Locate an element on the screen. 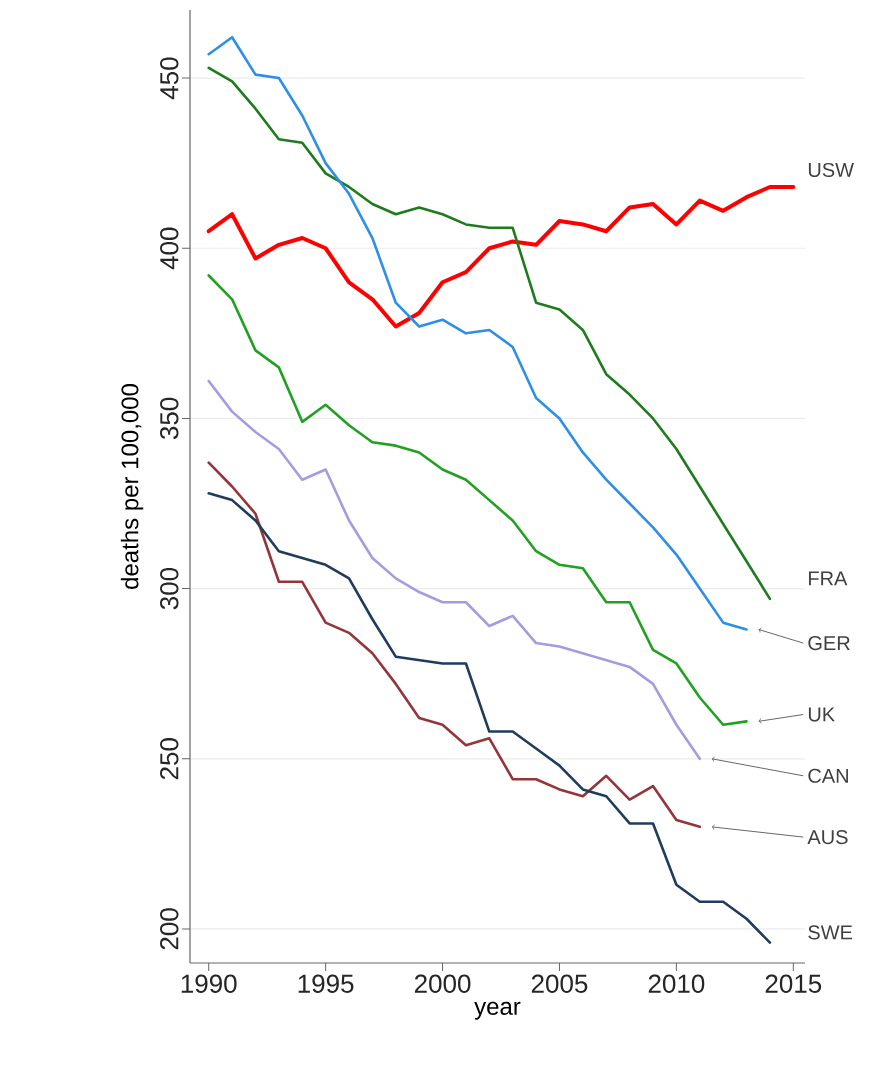 The image size is (871, 1068). y-tick-label: 400 is located at coordinates (169, 248).